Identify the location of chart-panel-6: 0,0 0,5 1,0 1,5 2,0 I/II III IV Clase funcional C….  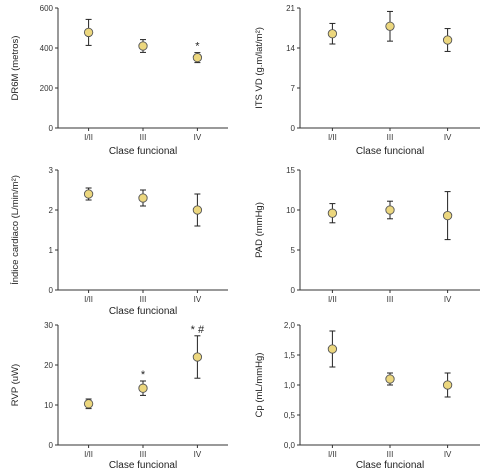
(367, 396).